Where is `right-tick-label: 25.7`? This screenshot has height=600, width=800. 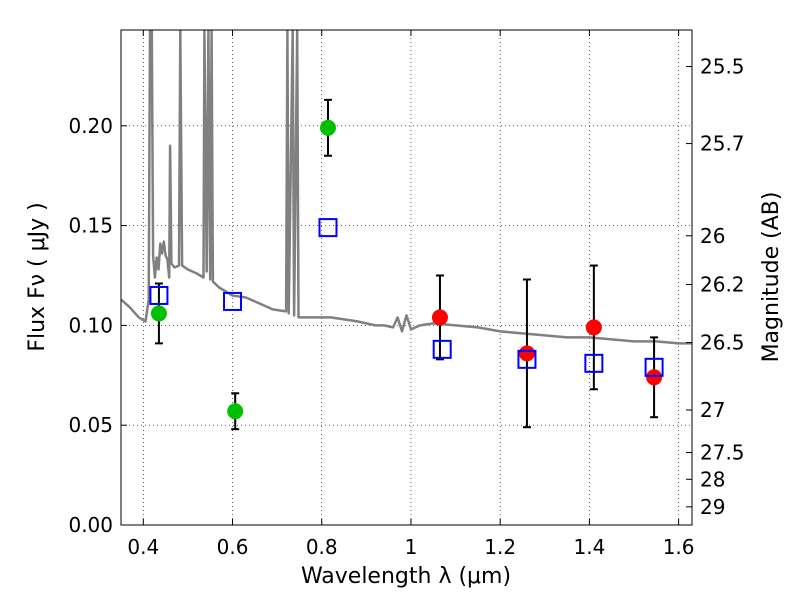 right-tick-label: 25.7 is located at coordinates (722, 144).